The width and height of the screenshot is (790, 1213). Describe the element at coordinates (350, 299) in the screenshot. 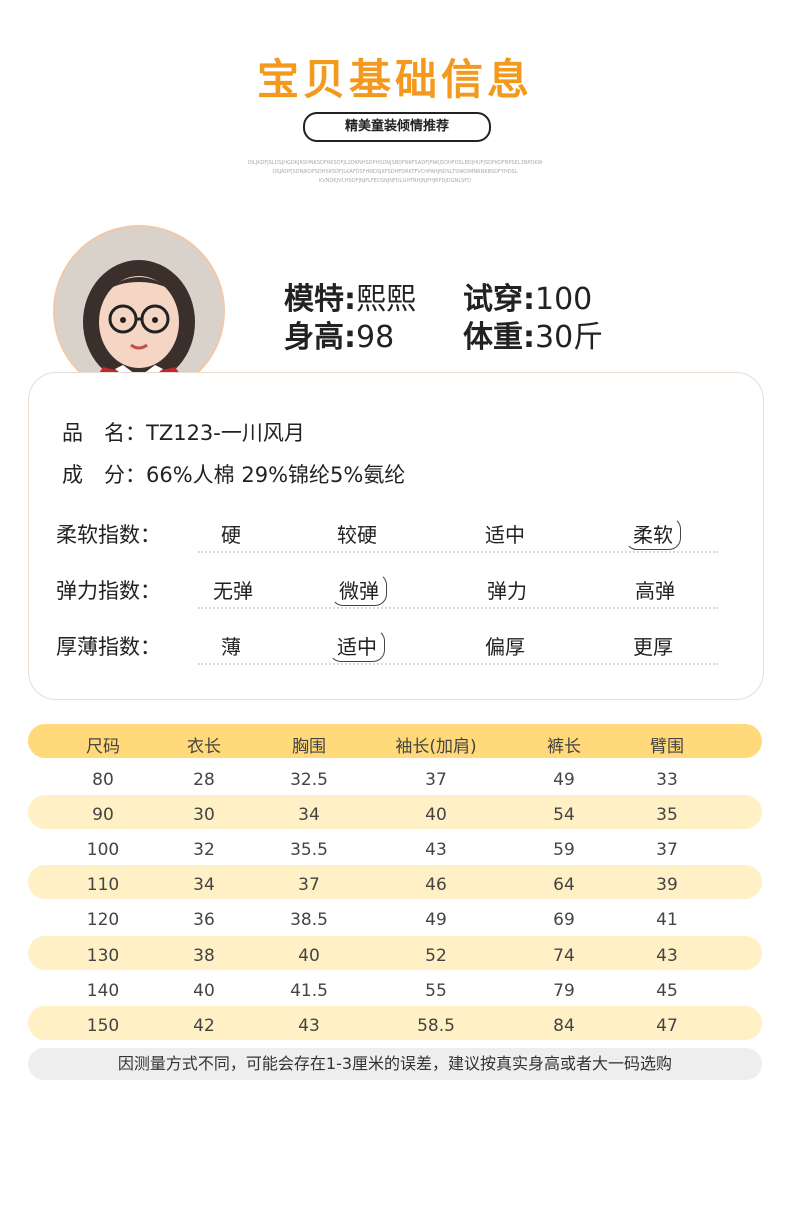

I see `model-name: 模特:熙熙` at that location.